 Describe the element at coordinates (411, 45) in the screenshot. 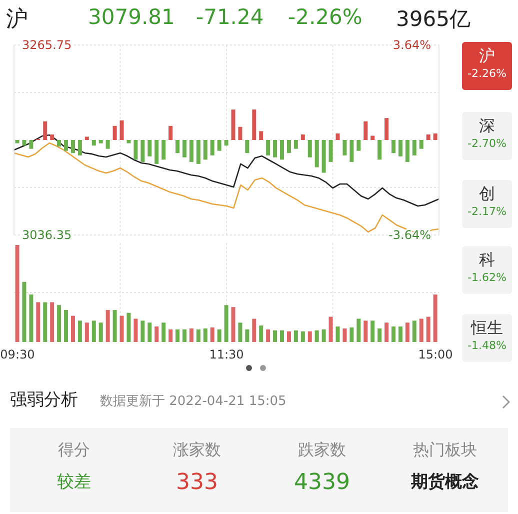

I see `y2-tick-label: 3.64%` at that location.